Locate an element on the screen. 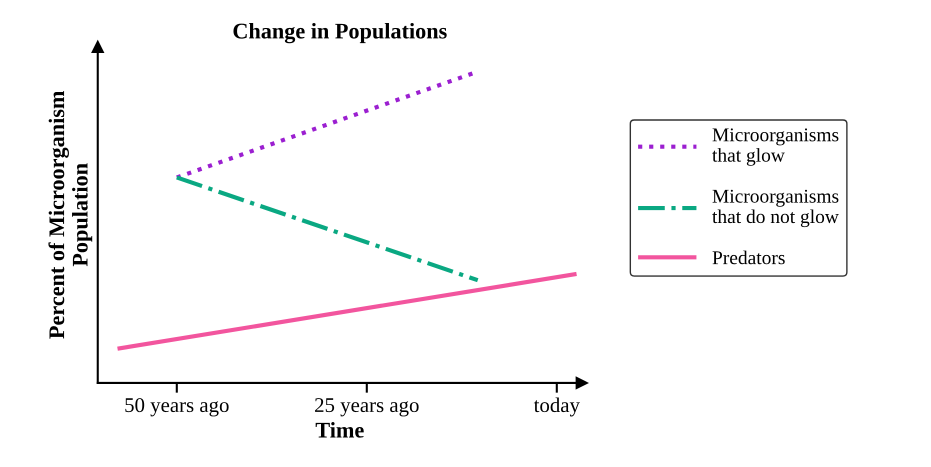  legend-label: Microorganisms that glow is located at coordinates (775, 147).